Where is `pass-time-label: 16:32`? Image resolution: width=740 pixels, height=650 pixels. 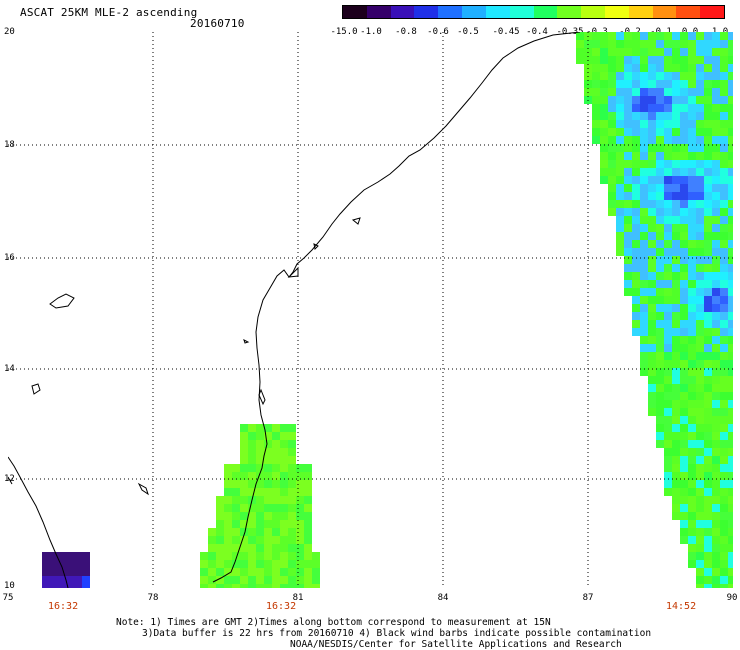 pass-time-label: 16:32 is located at coordinates (63, 606).